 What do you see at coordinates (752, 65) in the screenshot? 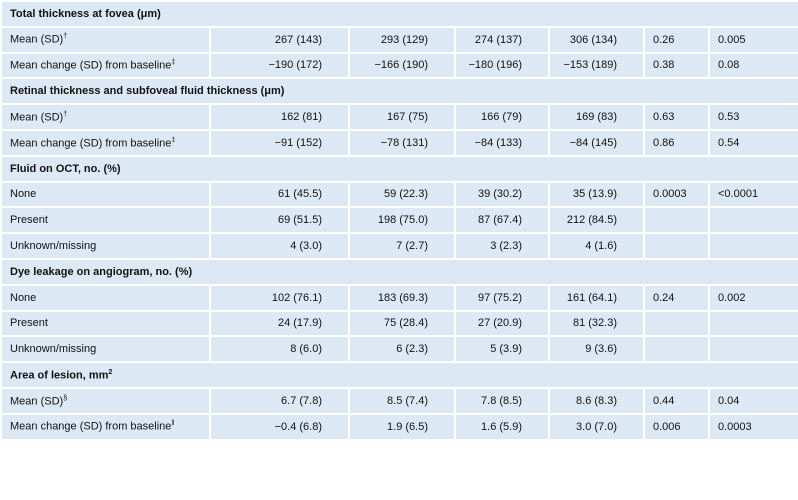
I see `p-value-cell: 0.08` at bounding box center [752, 65].